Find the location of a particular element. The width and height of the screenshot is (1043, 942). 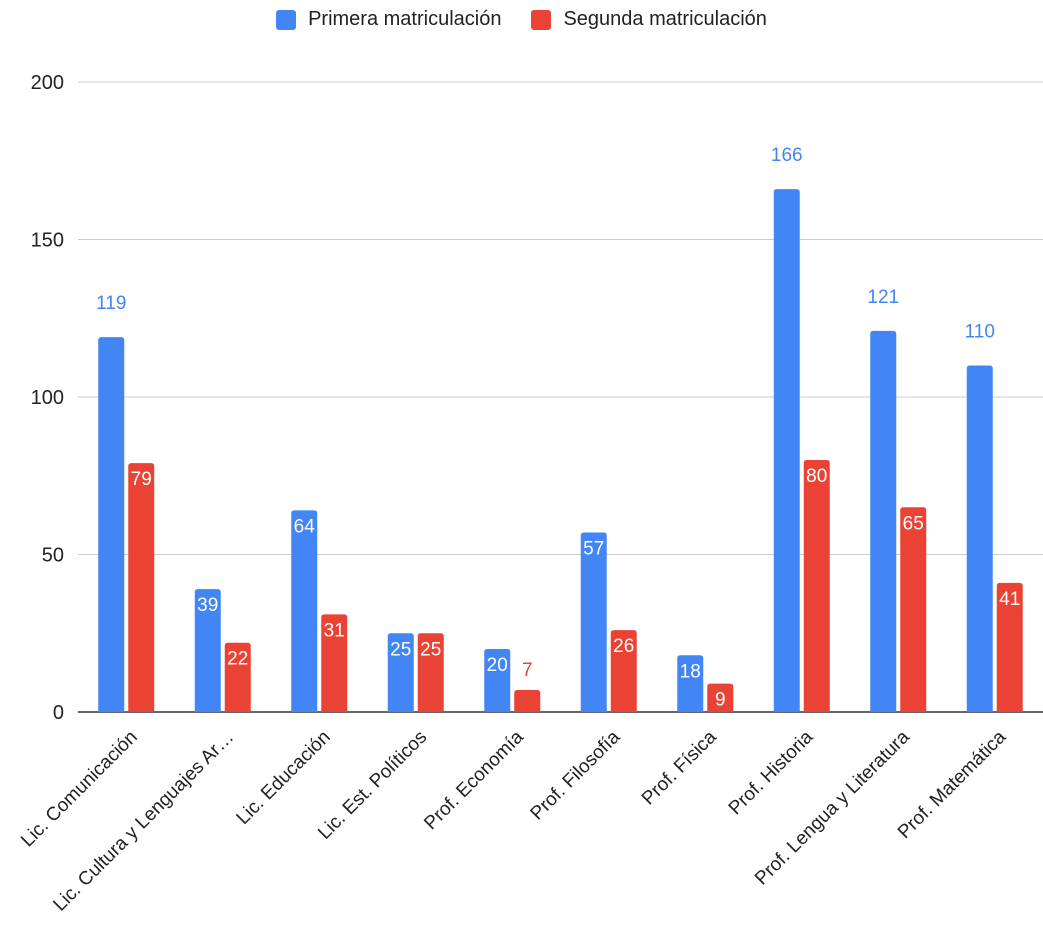

x-tick-label: Prof. Filosofía is located at coordinates (576, 775).